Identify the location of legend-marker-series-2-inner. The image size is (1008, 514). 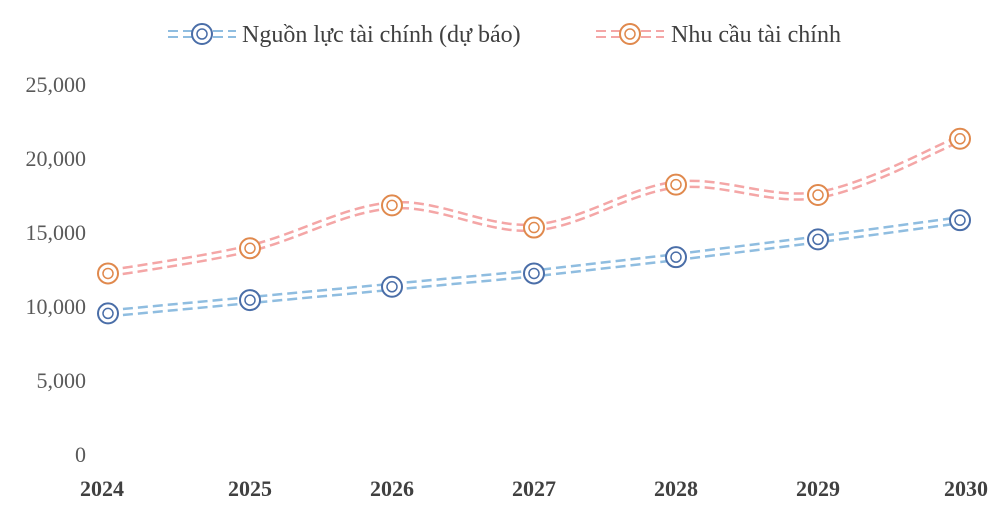
(630, 34).